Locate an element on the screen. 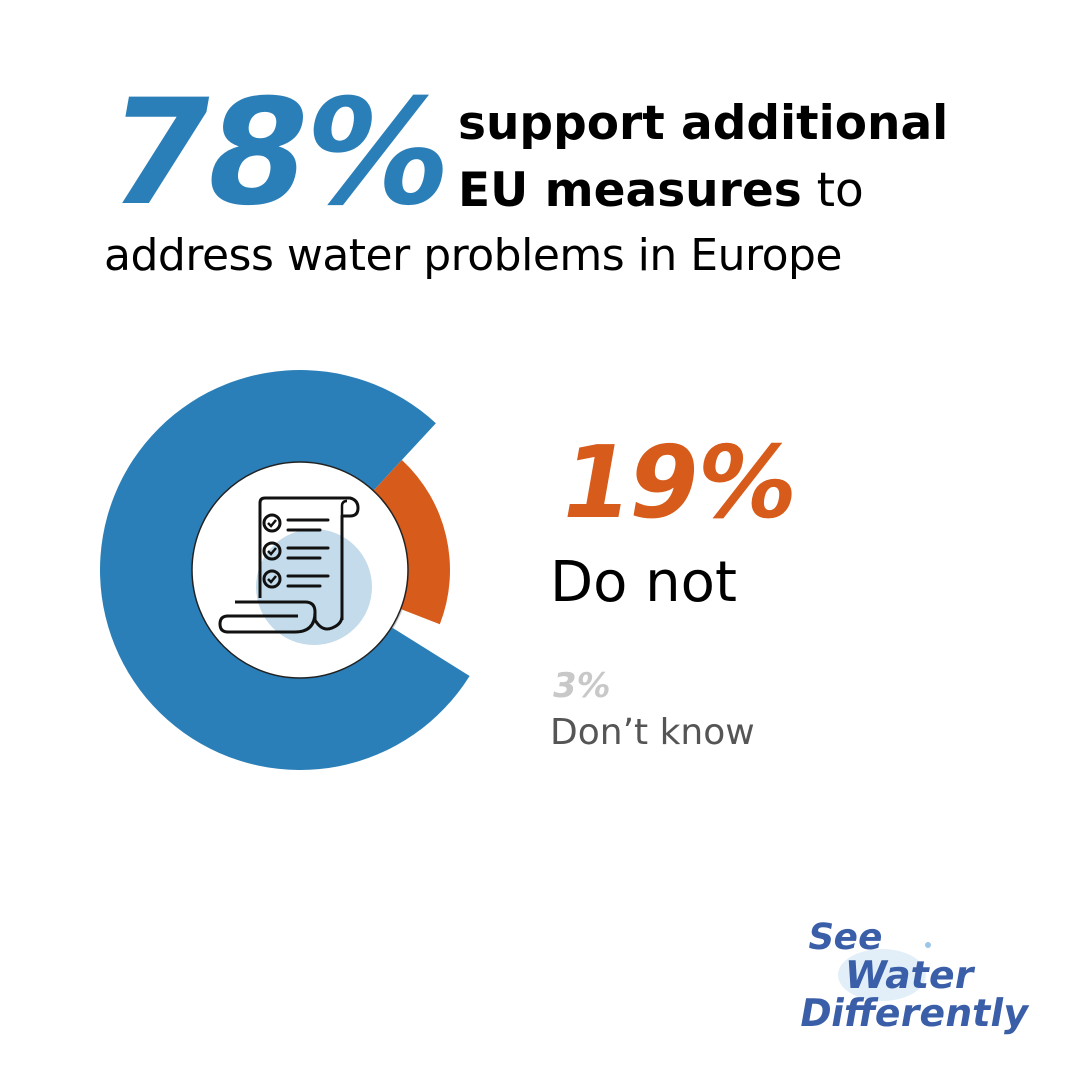 This screenshot has height=1080, width=1080. donut-chart is located at coordinates (285, 570).